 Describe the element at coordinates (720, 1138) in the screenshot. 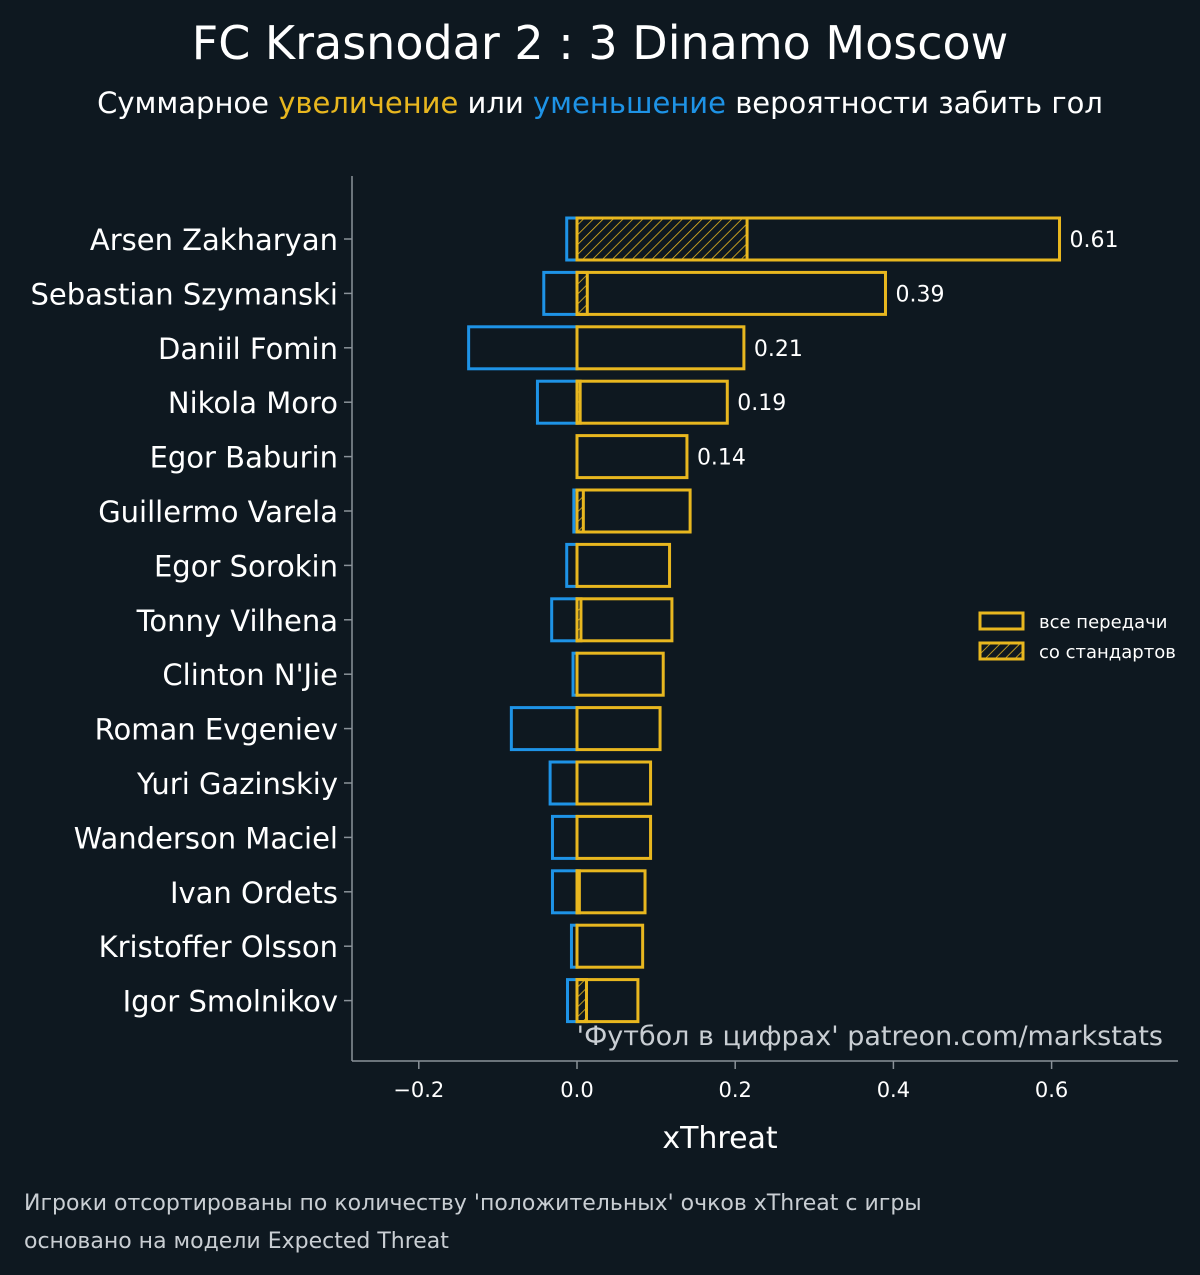

I see `x-axis-label: xThreat` at that location.